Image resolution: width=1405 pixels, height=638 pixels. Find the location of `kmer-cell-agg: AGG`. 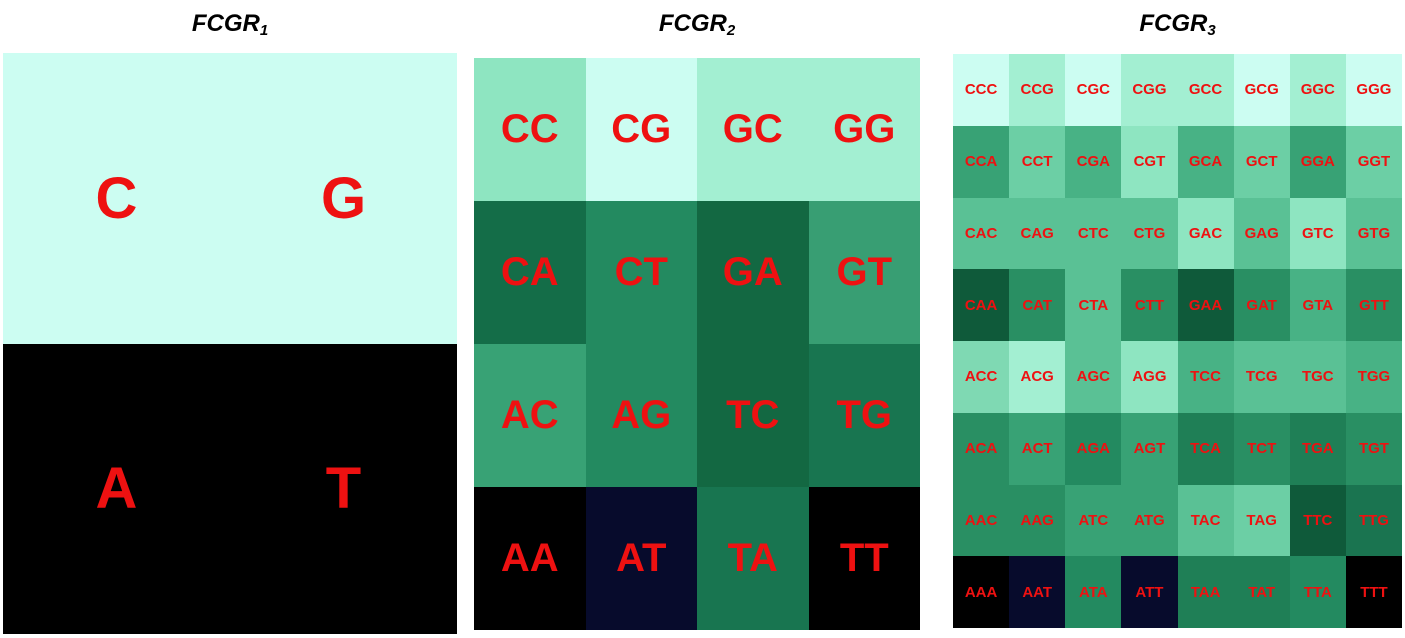

kmer-cell-agg: AGG is located at coordinates (1149, 377).